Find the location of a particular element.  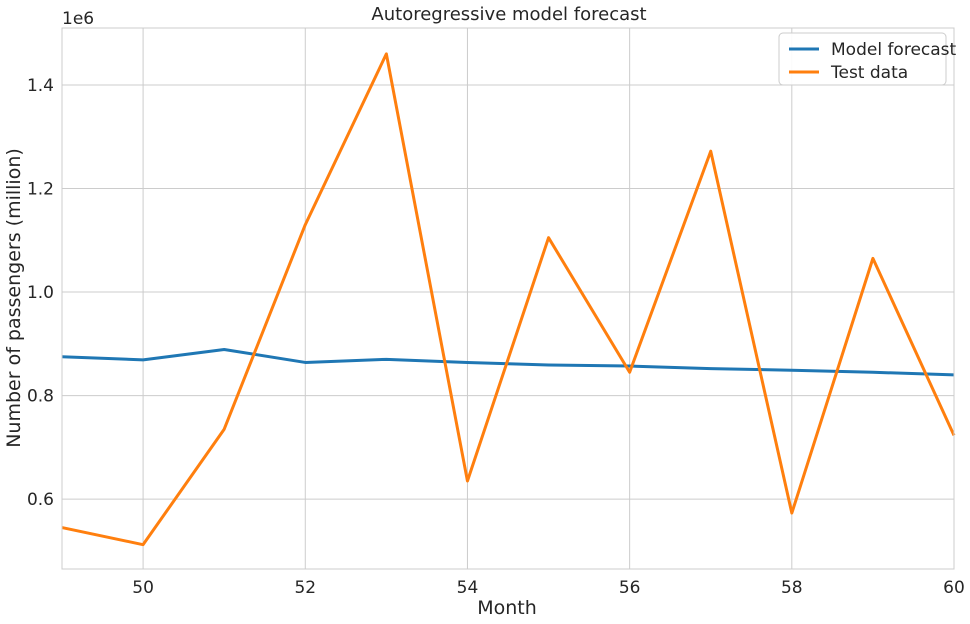

legend-box is located at coordinates (862, 59).